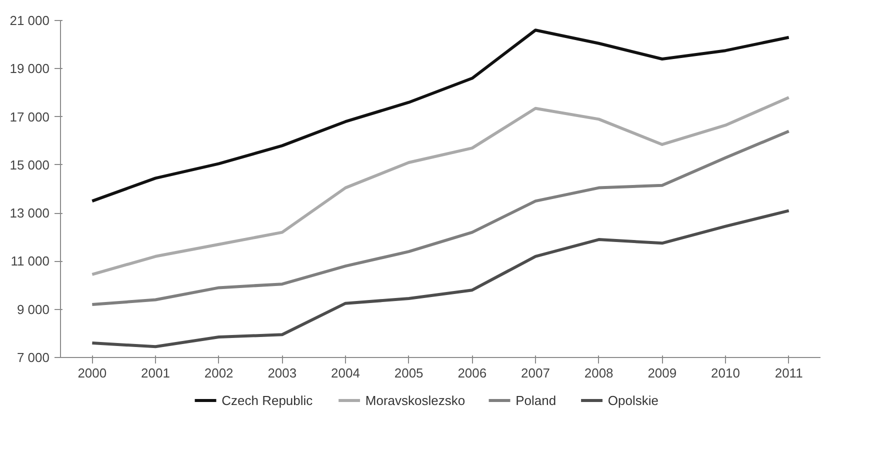  What do you see at coordinates (30, 164) in the screenshot?
I see `y-tick-label: 15 000` at bounding box center [30, 164].